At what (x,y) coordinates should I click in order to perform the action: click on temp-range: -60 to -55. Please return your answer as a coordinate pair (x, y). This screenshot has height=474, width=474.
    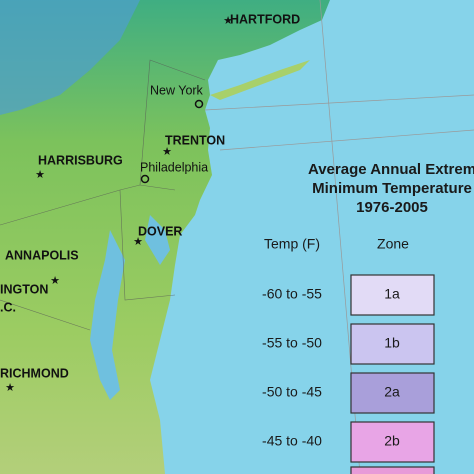
    Looking at the image, I should click on (292, 294).